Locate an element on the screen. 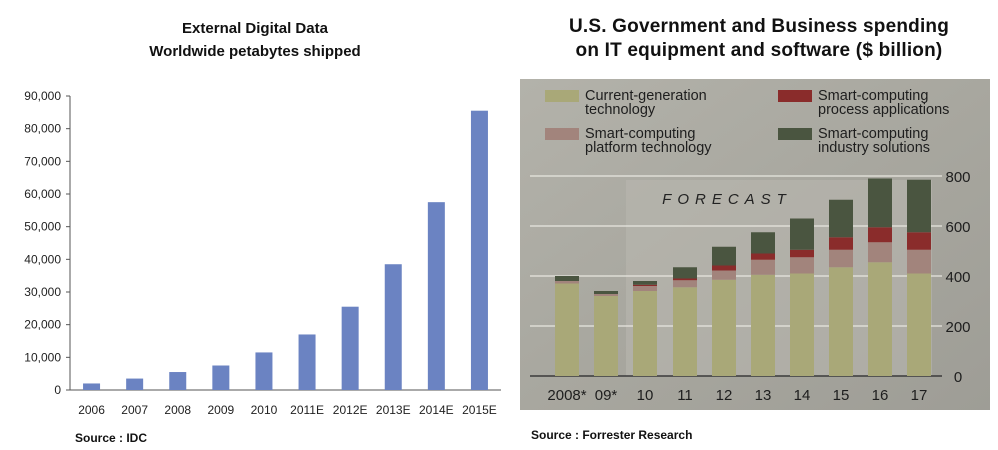 The width and height of the screenshot is (998, 450). right-y-tick-label: 0 is located at coordinates (958, 377).